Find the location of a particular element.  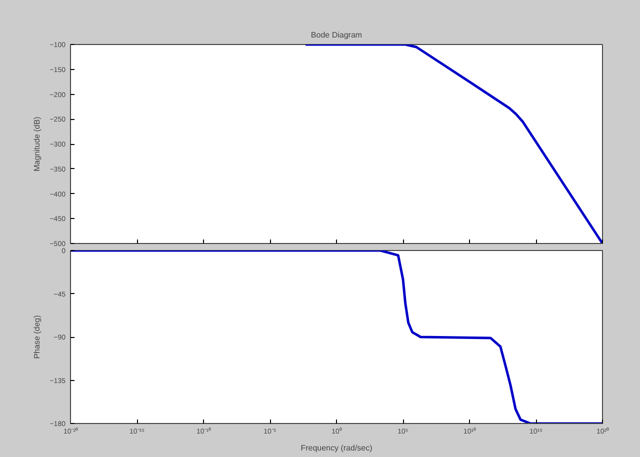

x-axis-title: Frequency (rad/sec) is located at coordinates (336, 448).